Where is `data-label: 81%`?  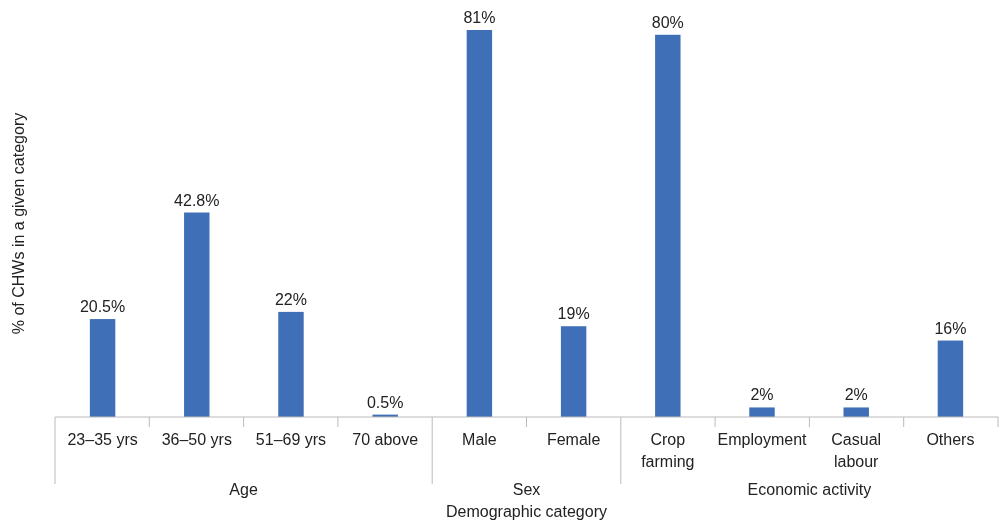 data-label: 81% is located at coordinates (479, 17).